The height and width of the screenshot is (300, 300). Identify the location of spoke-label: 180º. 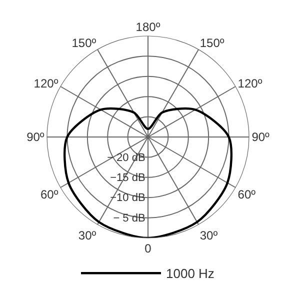
(148, 27).